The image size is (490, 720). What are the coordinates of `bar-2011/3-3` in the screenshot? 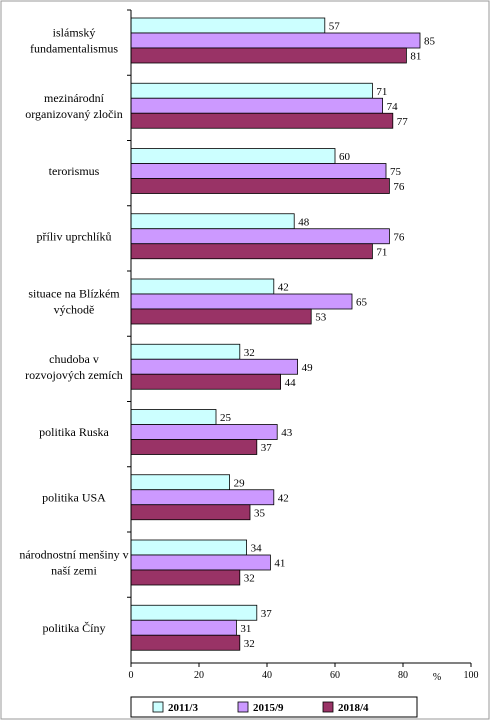 It's located at (212, 221).